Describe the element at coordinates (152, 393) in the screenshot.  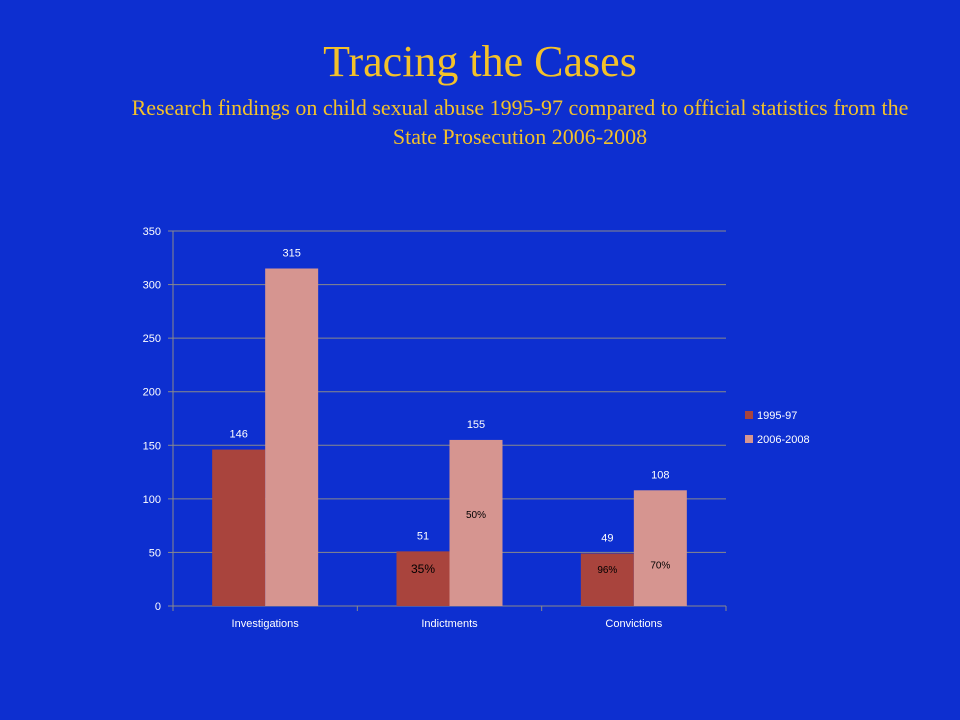
I see `y-tick-label: 200` at that location.